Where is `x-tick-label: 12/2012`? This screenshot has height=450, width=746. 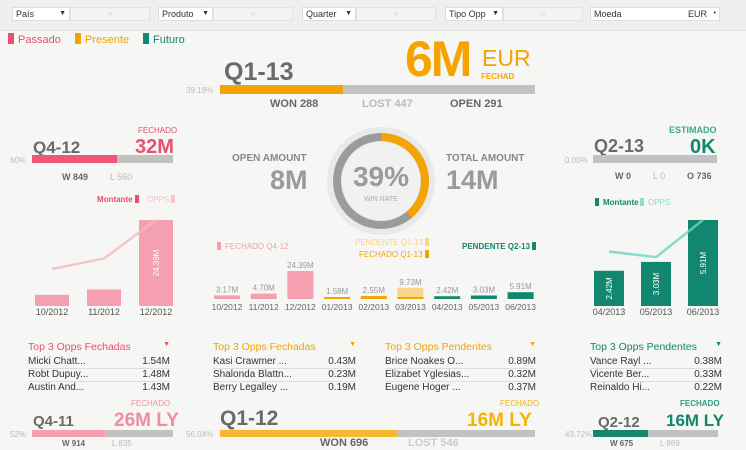 x-tick-label: 12/2012 is located at coordinates (156, 312).